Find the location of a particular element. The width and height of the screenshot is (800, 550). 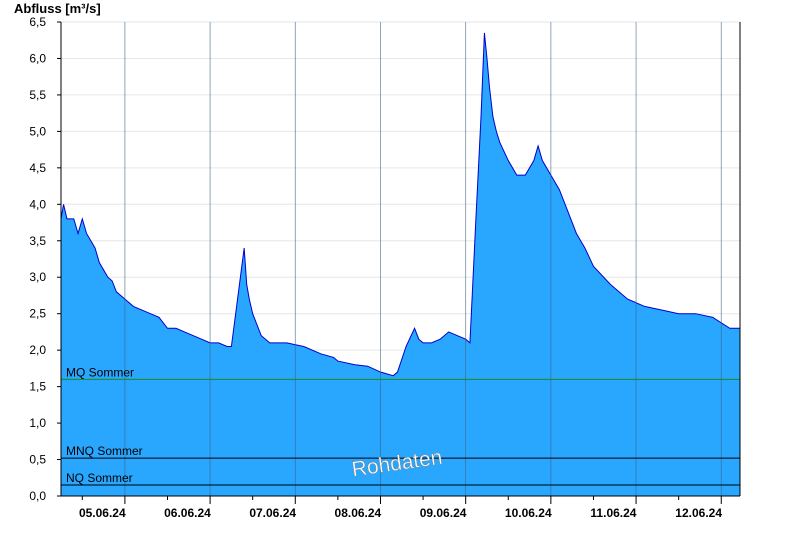

y-tick-label: 5,5 is located at coordinates (37, 95).